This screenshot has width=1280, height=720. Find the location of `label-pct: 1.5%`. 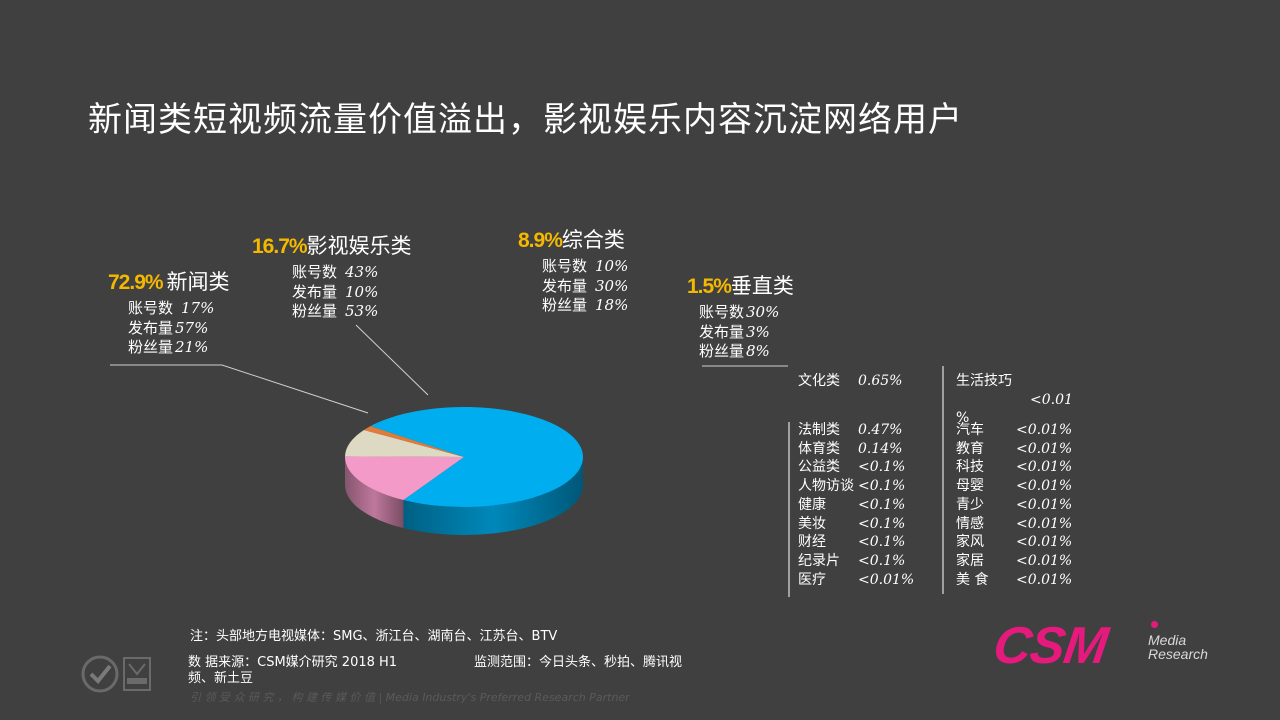

label-pct: 1.5% is located at coordinates (709, 286).